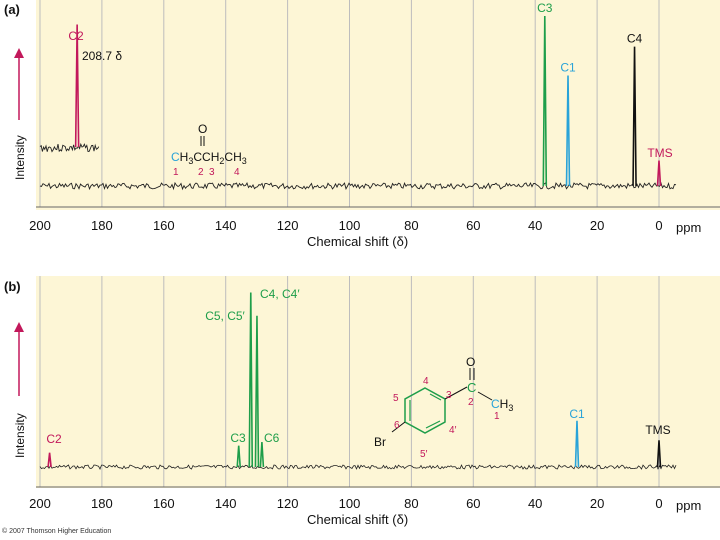 The height and width of the screenshot is (540, 720). I want to click on bromine-atom: Br, so click(380, 442).